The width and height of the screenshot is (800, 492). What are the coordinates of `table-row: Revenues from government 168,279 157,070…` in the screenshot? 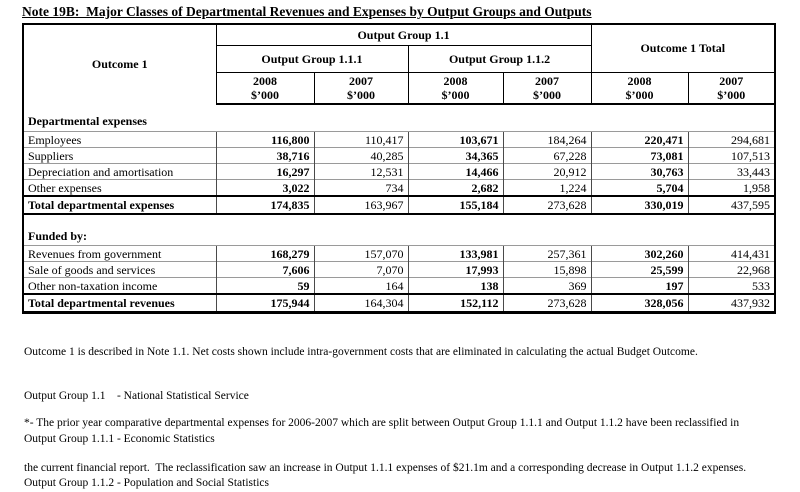 It's located at (399, 253).